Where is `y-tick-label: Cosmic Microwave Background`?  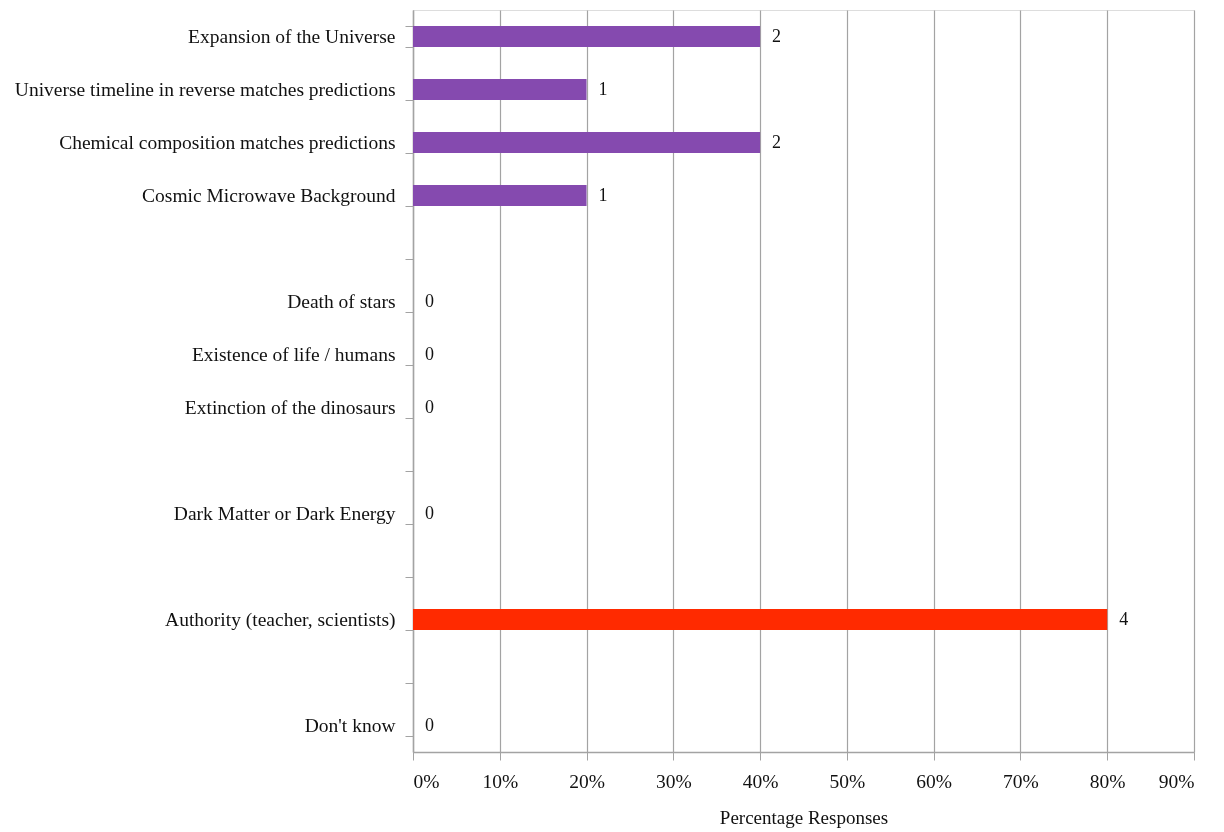
y-tick-label: Cosmic Microwave Background is located at coordinates (269, 195).